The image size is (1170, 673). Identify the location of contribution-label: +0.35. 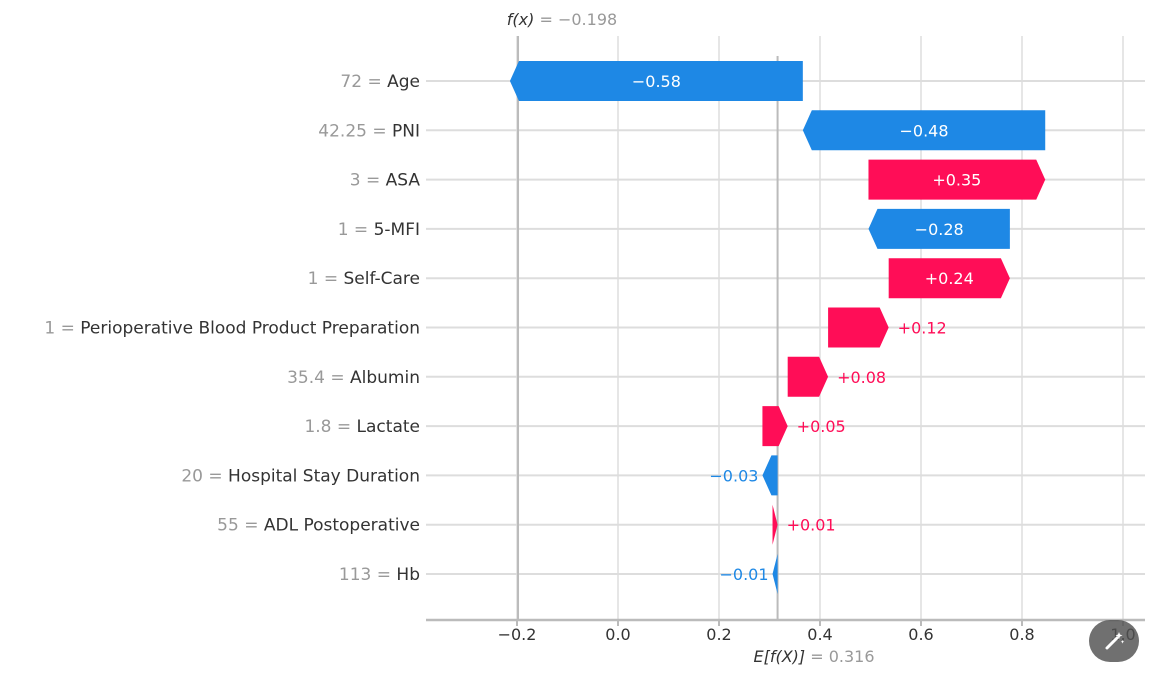
(956, 180).